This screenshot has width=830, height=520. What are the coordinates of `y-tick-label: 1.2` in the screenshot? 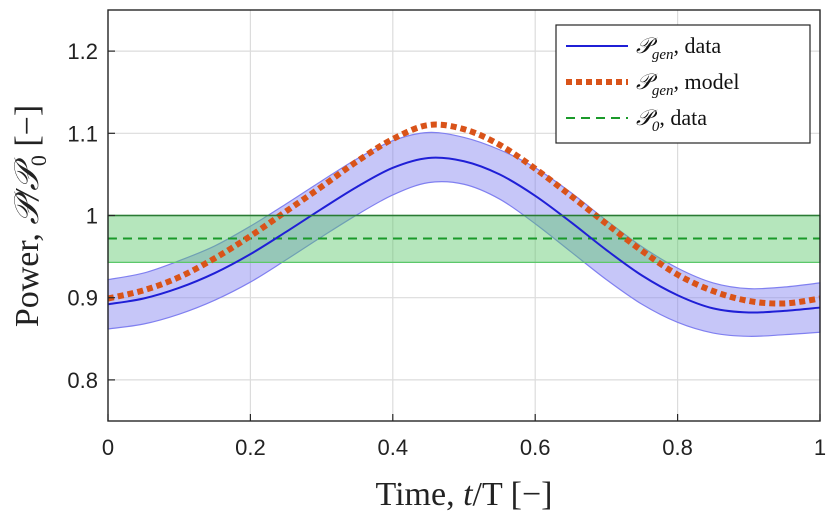 It's located at (82, 51).